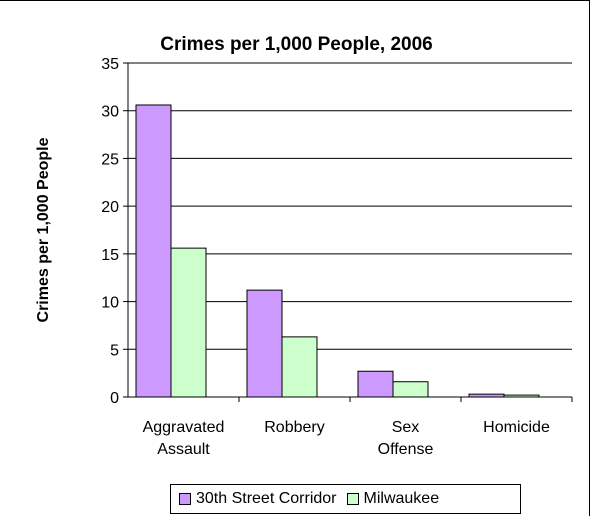 The image size is (593, 518). What do you see at coordinates (294, 427) in the screenshot?
I see `x-tick-label: Robbery` at bounding box center [294, 427].